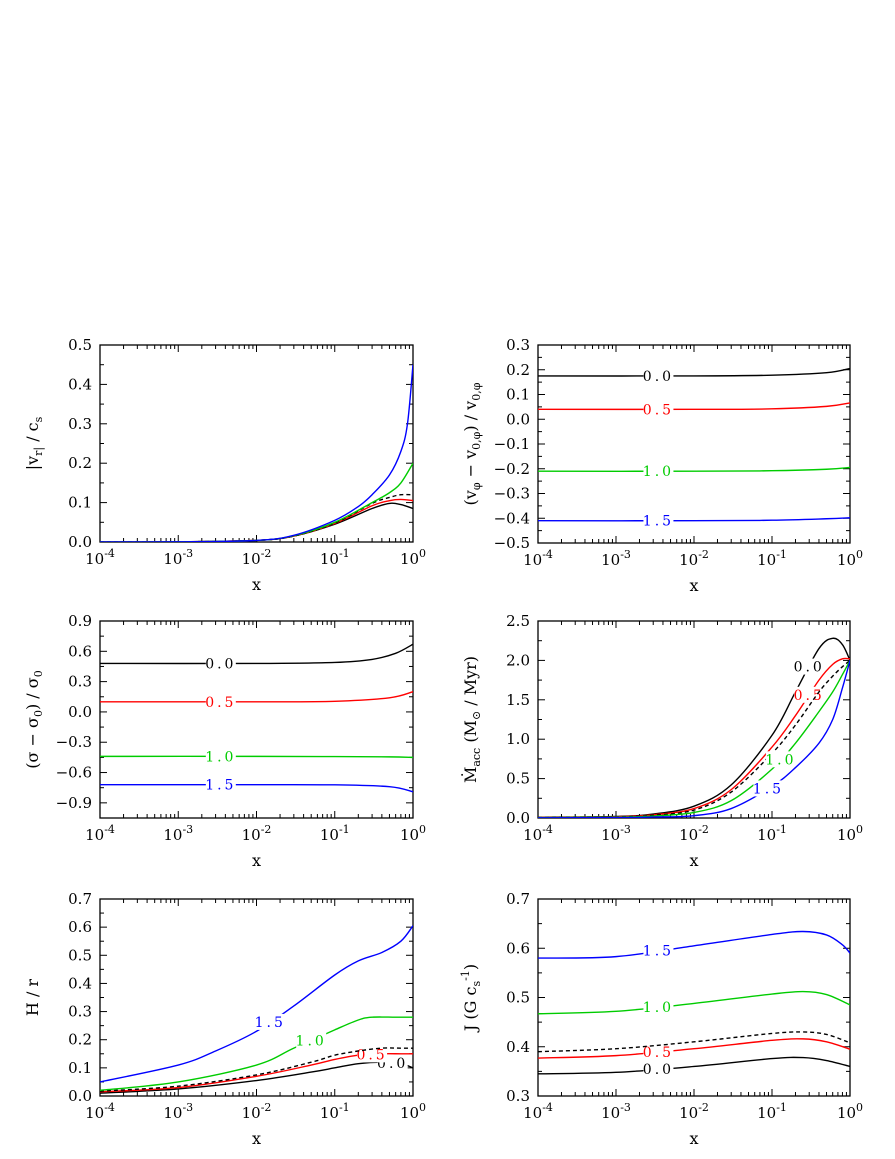 This screenshot has width=895, height=1159. What do you see at coordinates (512, 494) in the screenshot?
I see `y-tick-label: −0.3` at bounding box center [512, 494].